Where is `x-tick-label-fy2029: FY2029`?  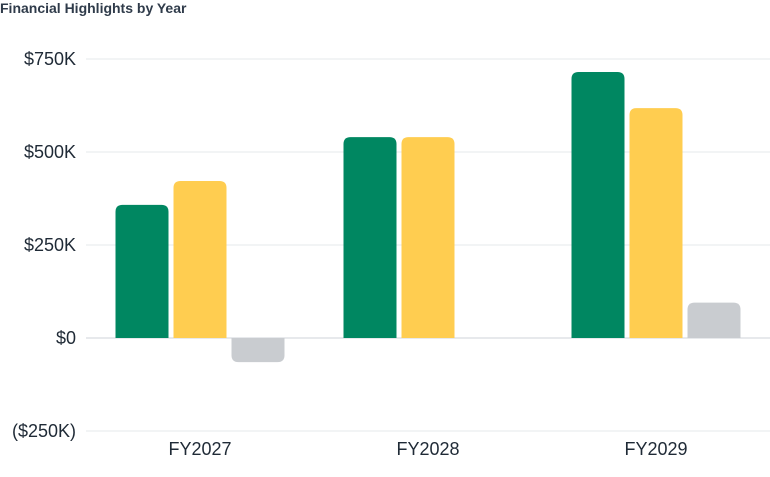 x-tick-label-fy2029: FY2029 is located at coordinates (655, 449).